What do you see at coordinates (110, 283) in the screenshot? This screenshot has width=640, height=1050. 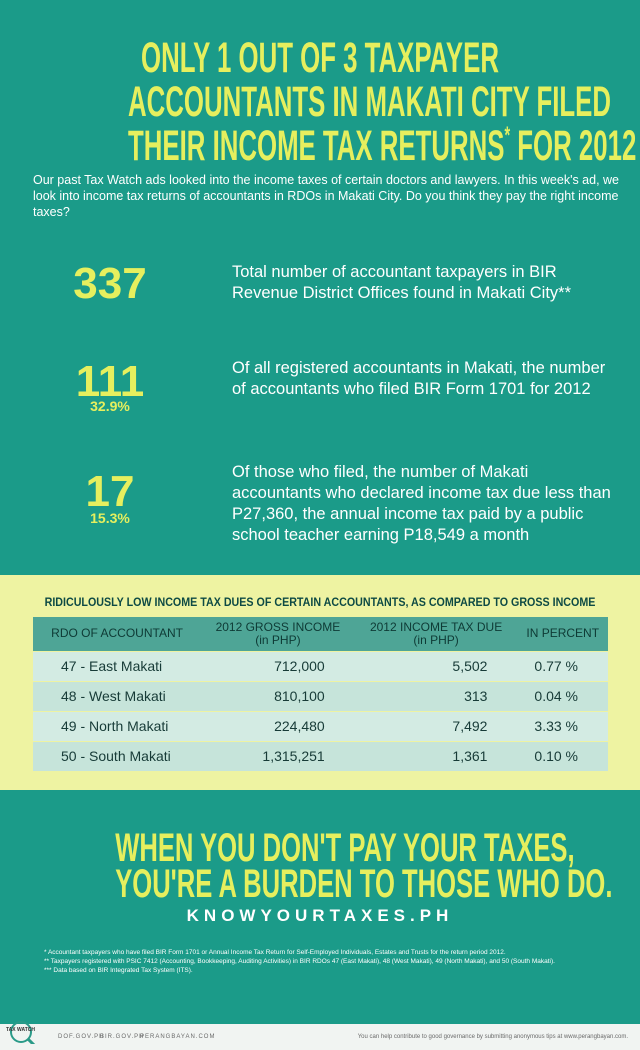 I see `stat-value: 337` at bounding box center [110, 283].